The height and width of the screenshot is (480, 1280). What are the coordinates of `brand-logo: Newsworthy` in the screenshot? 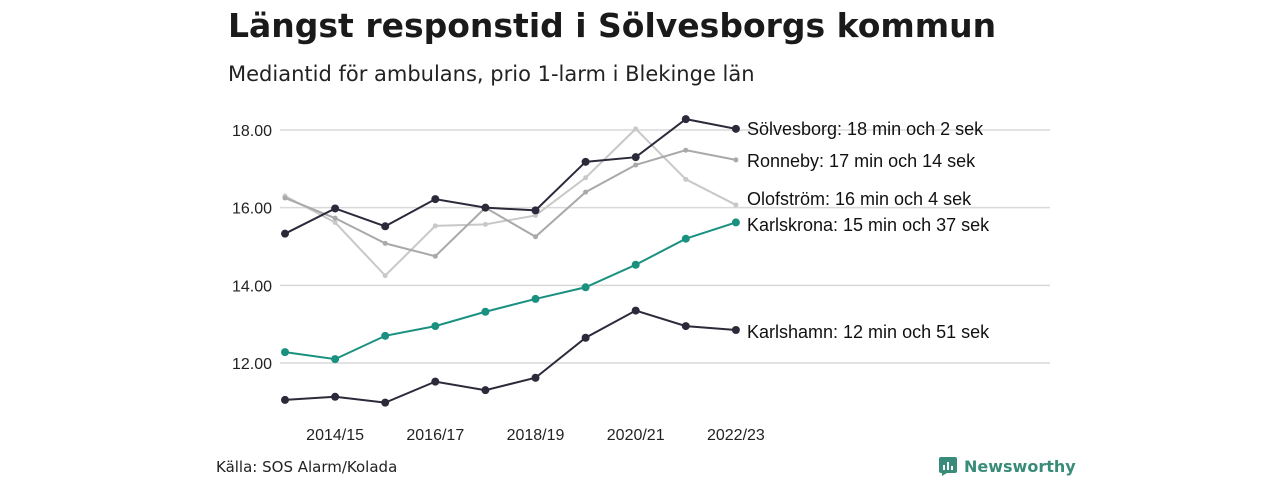 It's located at (1007, 466).